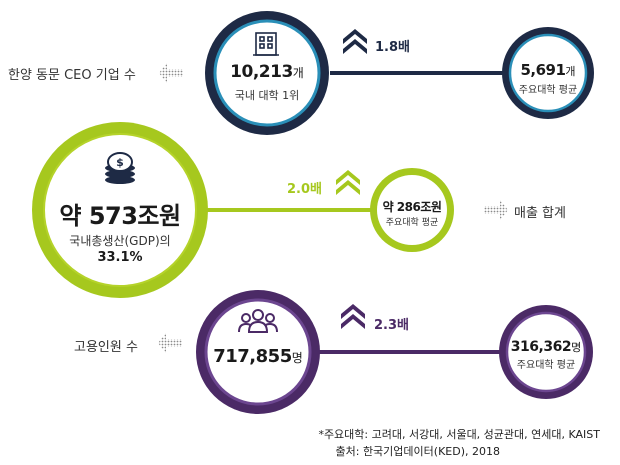 This screenshot has height=465, width=620. What do you see at coordinates (72, 75) in the screenshot?
I see `row-label-ceo: 한양 동문 CEO 기업 수` at bounding box center [72, 75].